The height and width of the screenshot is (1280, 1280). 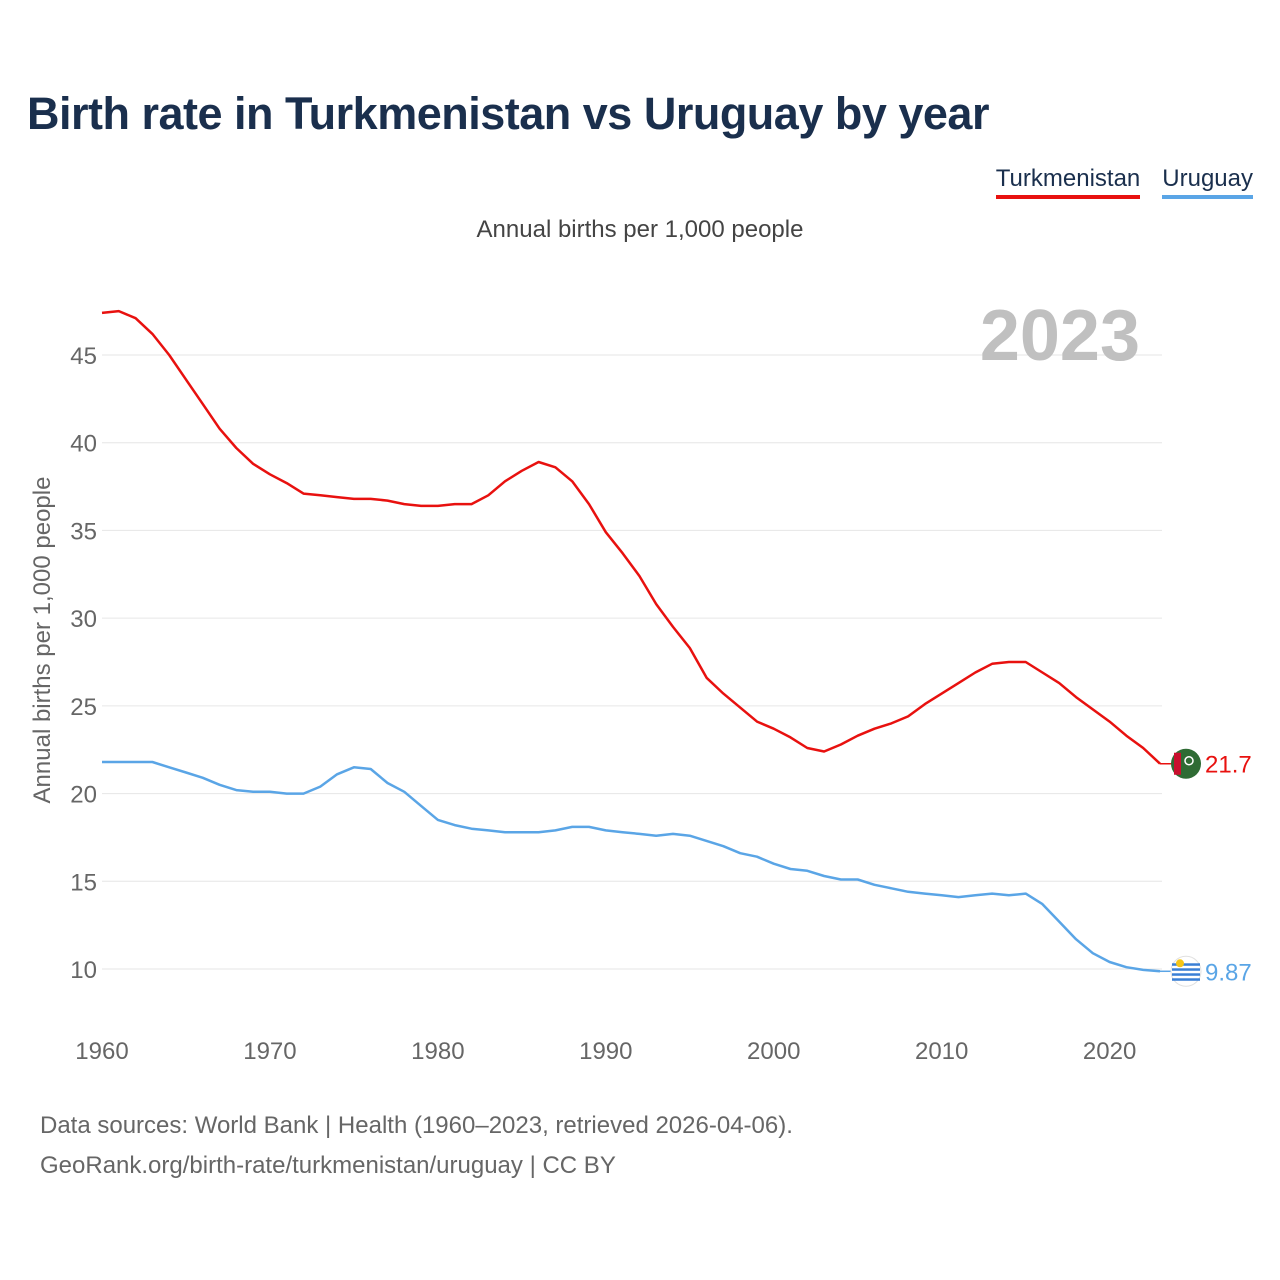 I want to click on x-tick-label: 2010, so click(x=941, y=1051).